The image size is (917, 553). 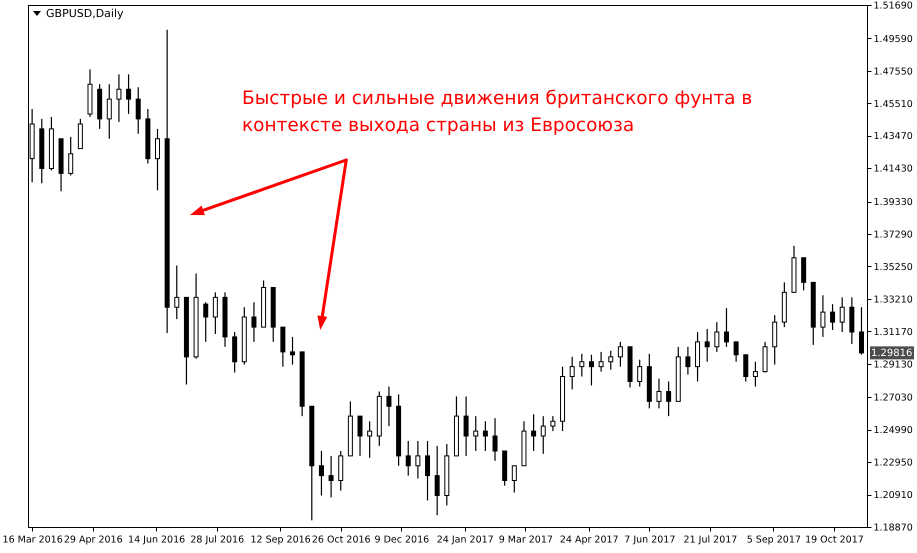 What do you see at coordinates (402, 540) in the screenshot?
I see `x-tick-label: 9 Dec 2016` at bounding box center [402, 540].